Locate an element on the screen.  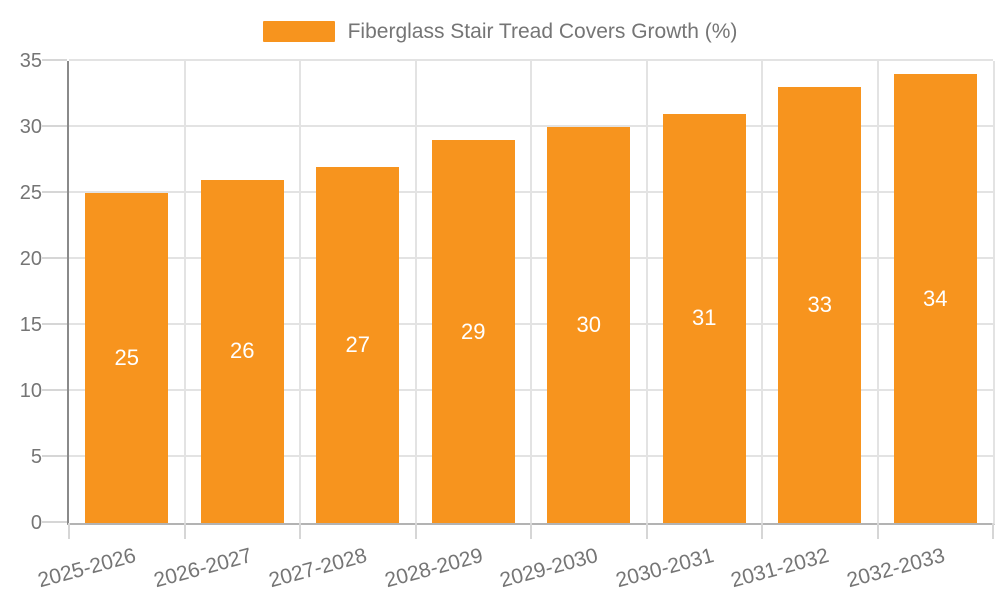
x-axis-label: 2032-2033 is located at coordinates (896, 568).